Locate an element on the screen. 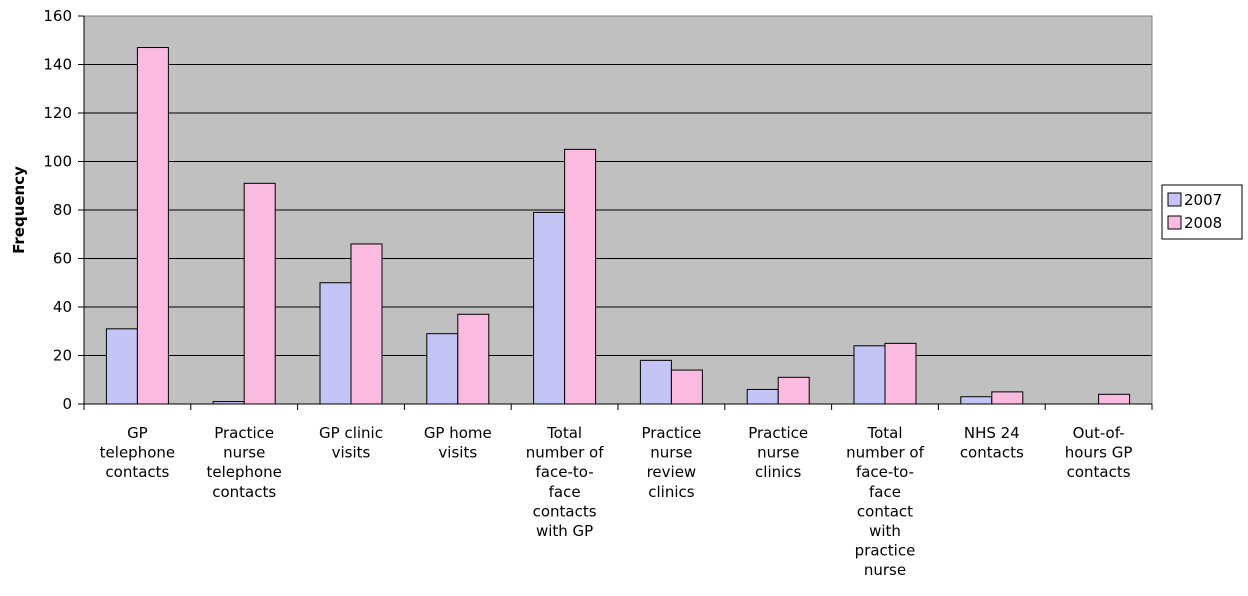 The width and height of the screenshot is (1248, 596). y-tick-labels: 0 20 40 60 80 100 120 140 160 is located at coordinates (57, 210).